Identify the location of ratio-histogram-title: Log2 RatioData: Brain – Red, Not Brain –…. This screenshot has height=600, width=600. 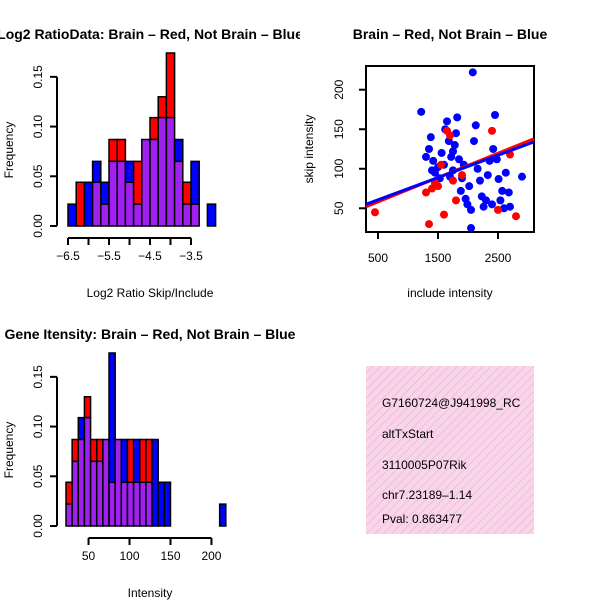
(151, 34).